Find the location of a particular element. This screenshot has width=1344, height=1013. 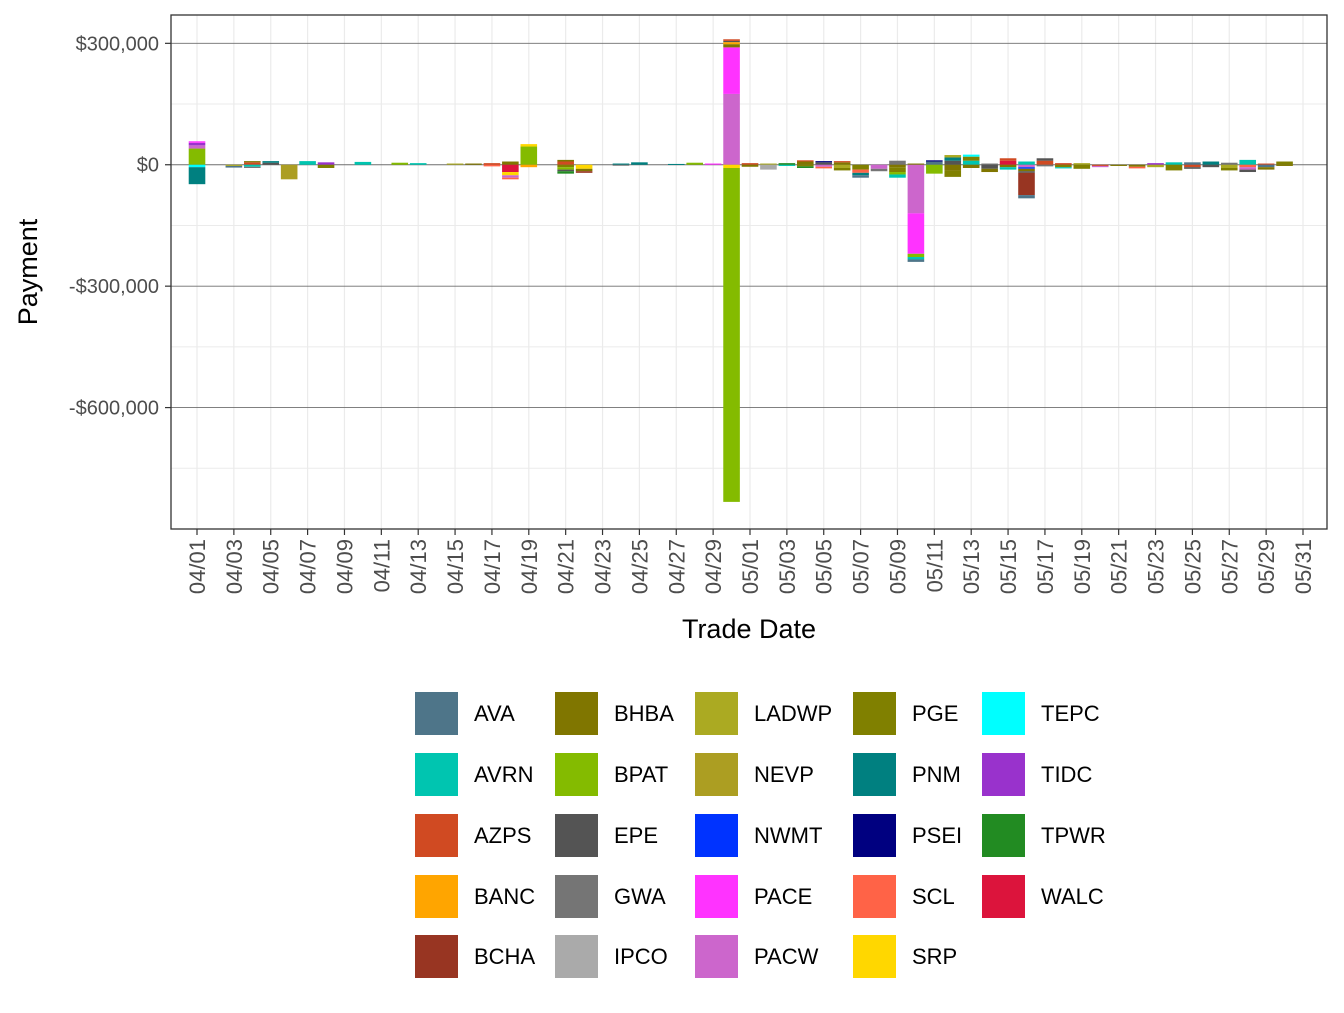

legend-item-tidc: TIDC is located at coordinates (1037, 774).